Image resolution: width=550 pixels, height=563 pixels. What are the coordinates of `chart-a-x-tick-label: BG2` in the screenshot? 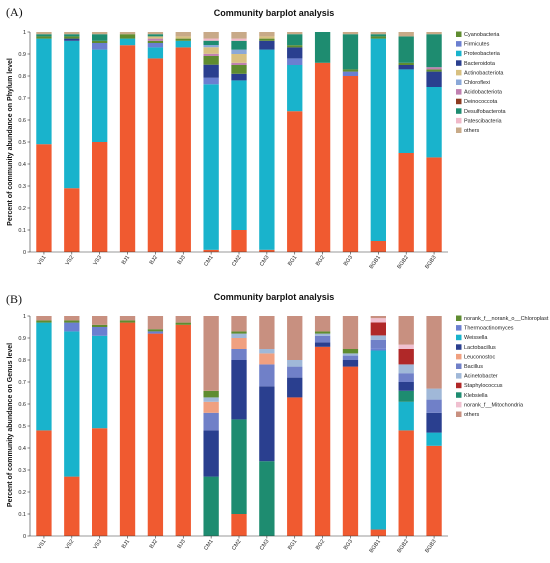 It's located at (320, 261).